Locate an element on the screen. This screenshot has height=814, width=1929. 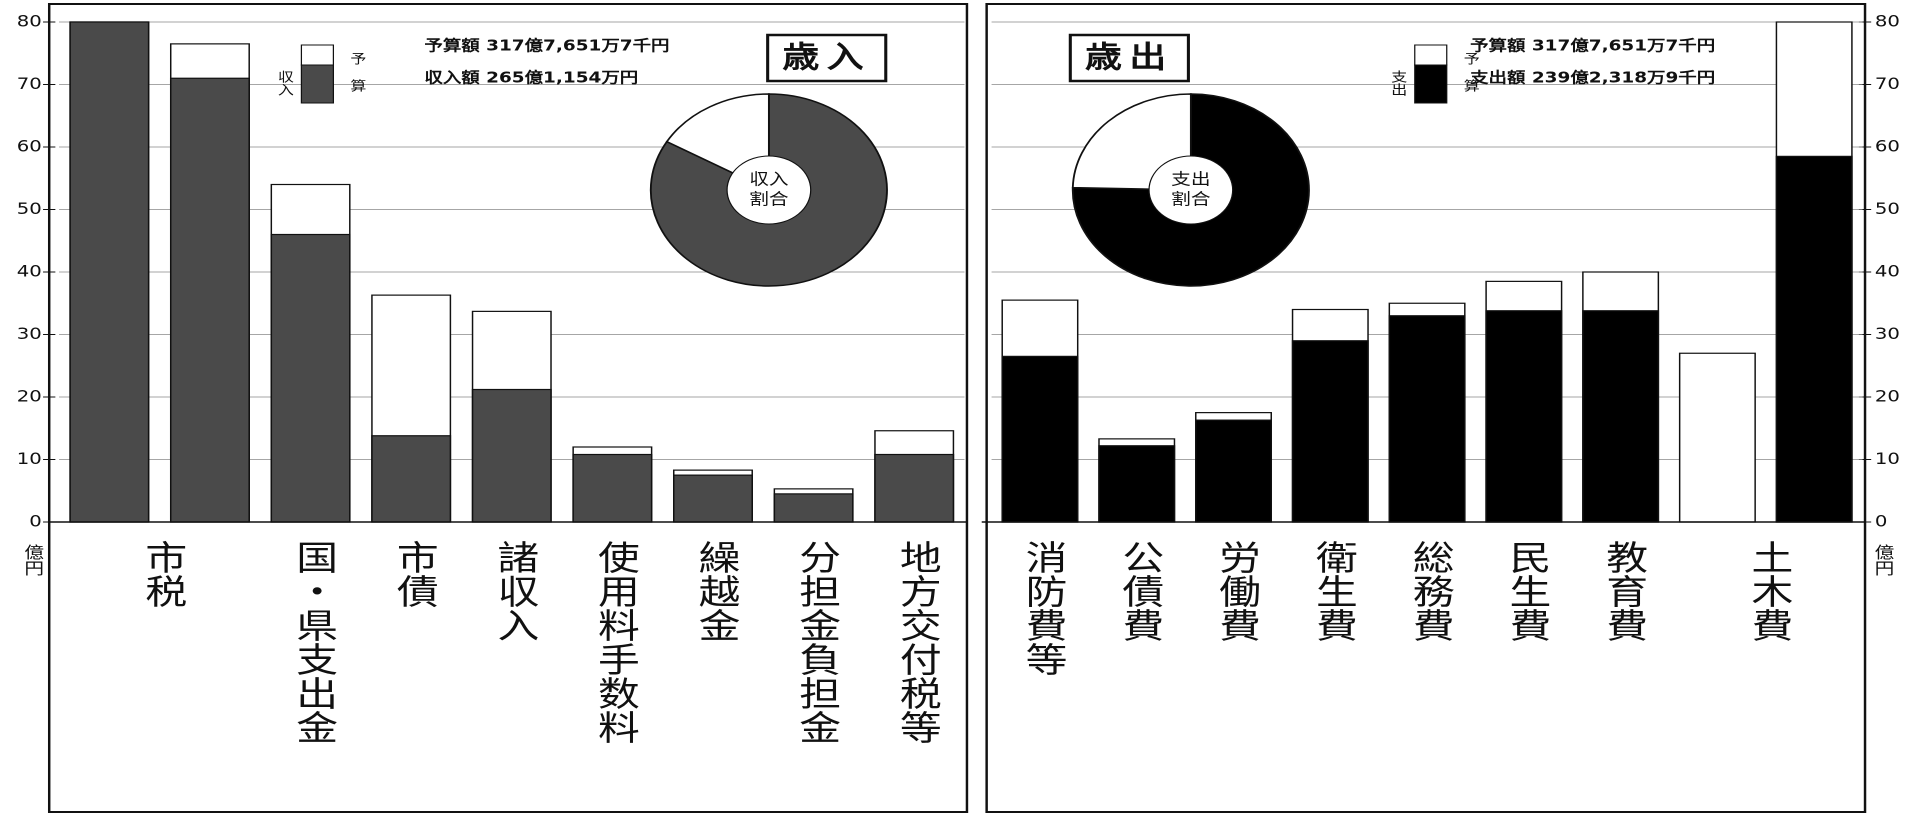
actual-note: 支出額 239億2,318万9千円 is located at coordinates (1592, 77).